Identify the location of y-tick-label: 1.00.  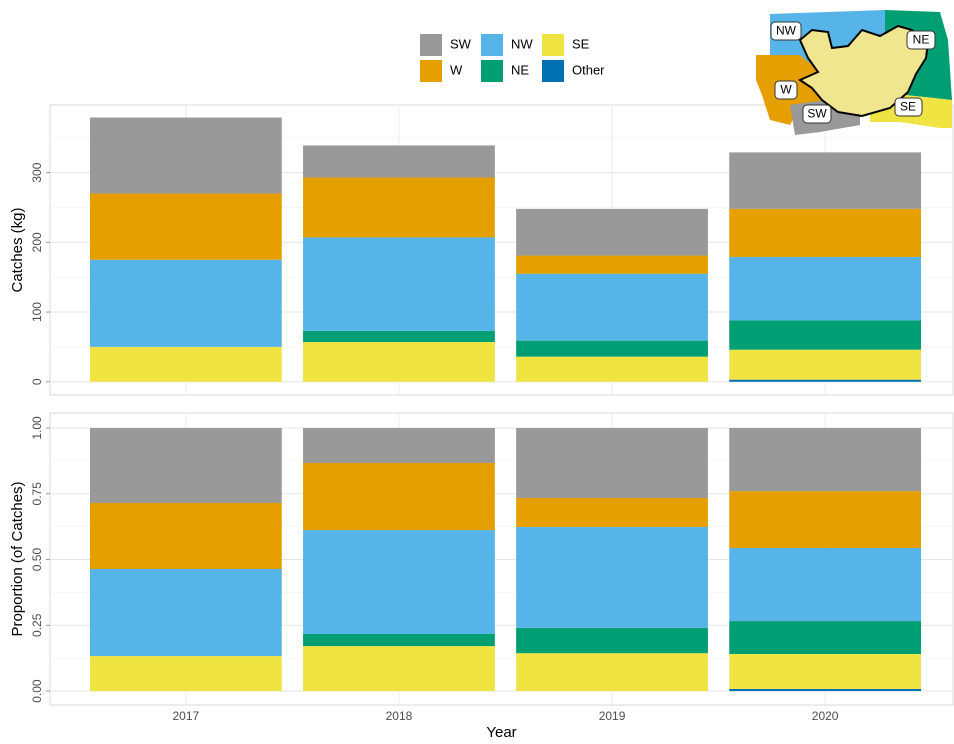
(37, 428).